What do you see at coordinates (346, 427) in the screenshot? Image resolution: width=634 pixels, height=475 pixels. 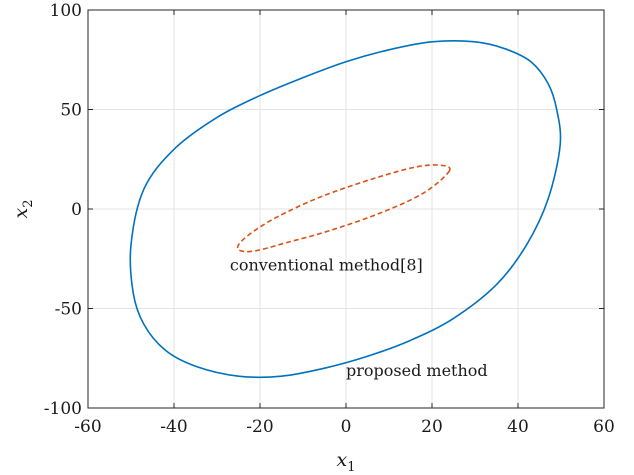 I see `x-tick-label: 0` at bounding box center [346, 427].